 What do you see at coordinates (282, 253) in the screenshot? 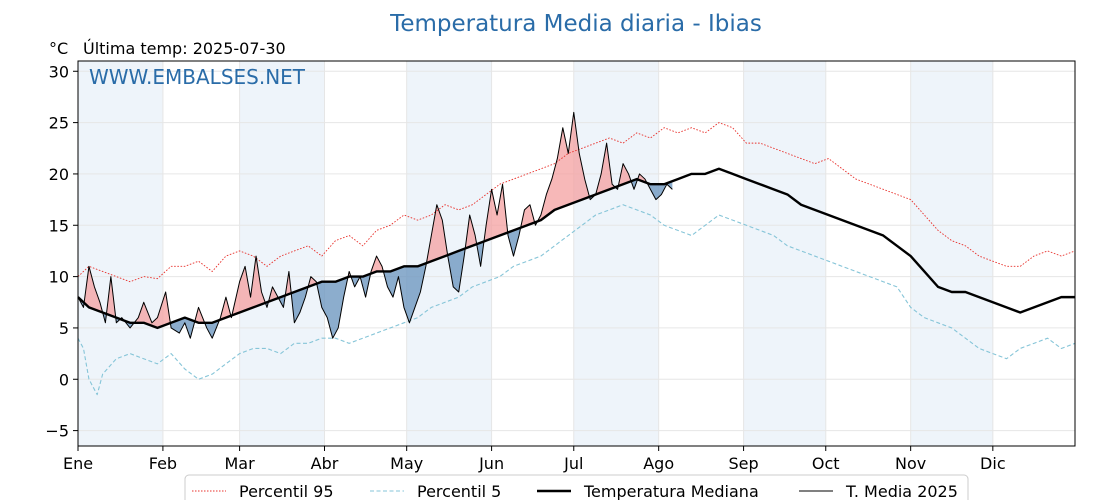
I see `month-shade-mar` at bounding box center [282, 253].